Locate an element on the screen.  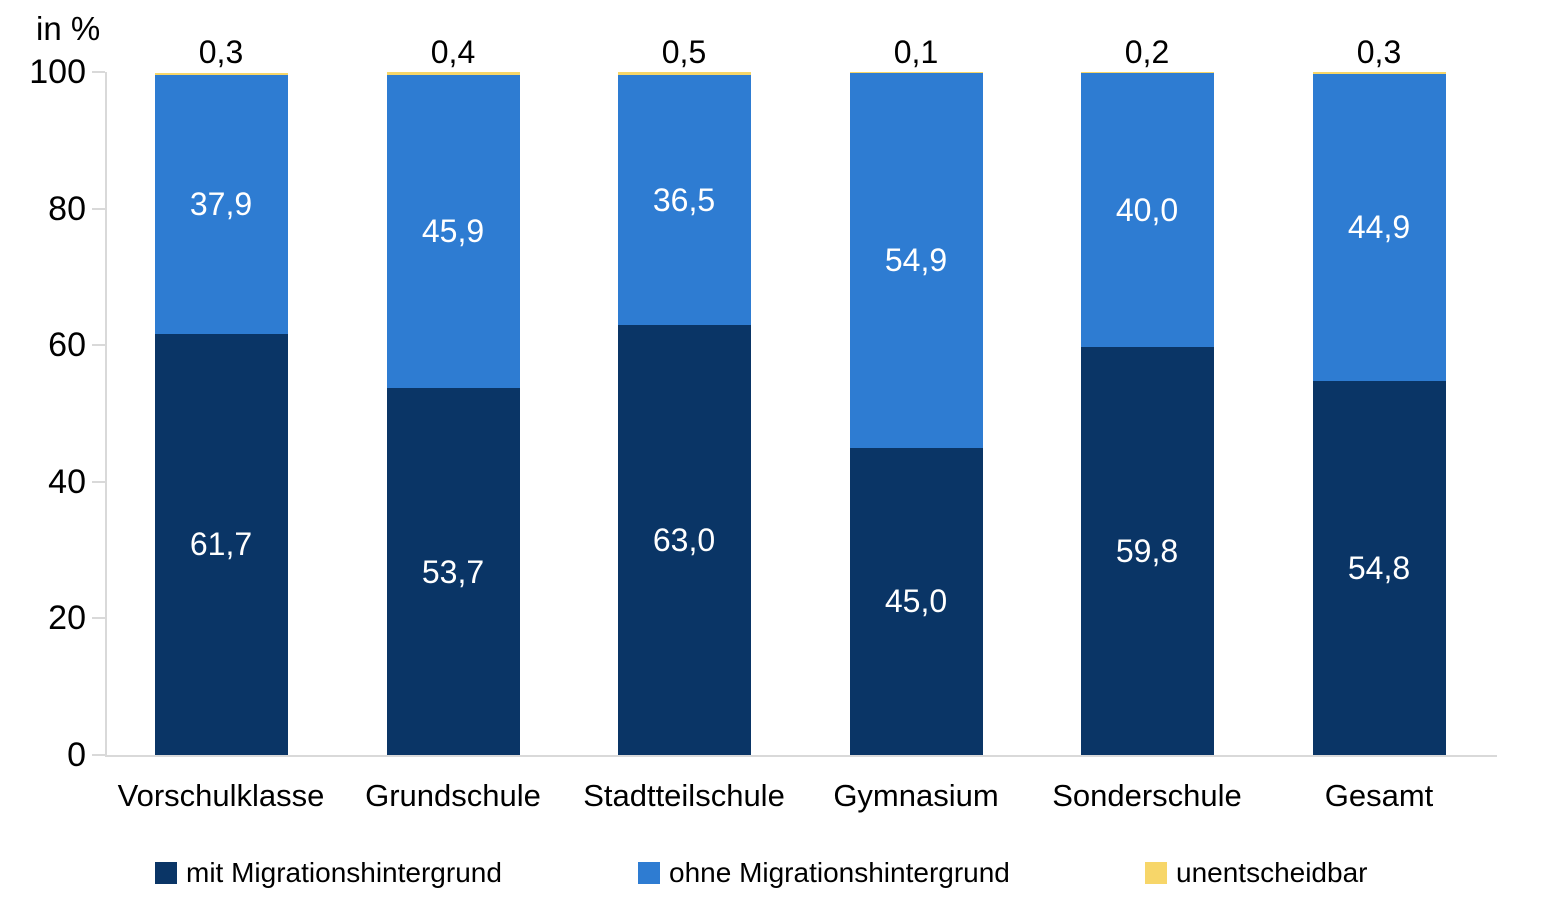
bar-value-label: 44,9 is located at coordinates (1379, 227).